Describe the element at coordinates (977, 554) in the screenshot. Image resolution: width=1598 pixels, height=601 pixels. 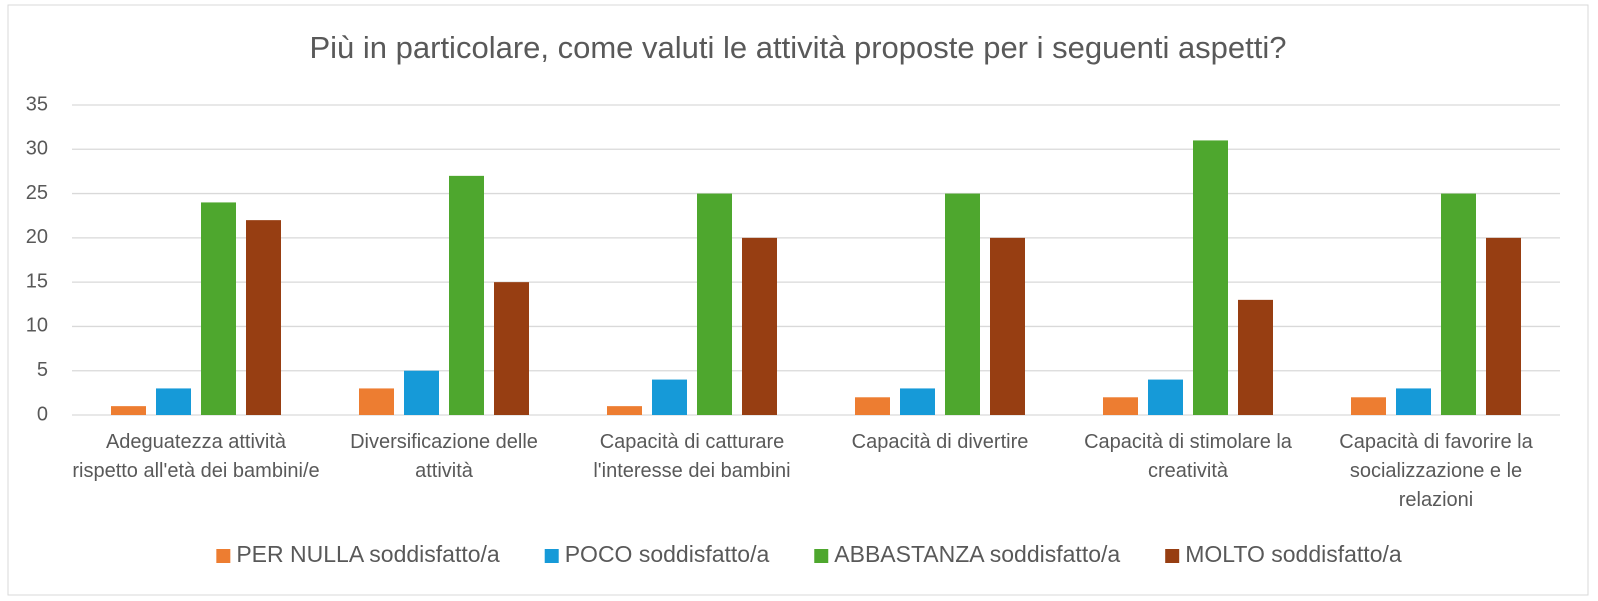
I see `legend-label: ABBASTANZA soddisfatto/a` at that location.